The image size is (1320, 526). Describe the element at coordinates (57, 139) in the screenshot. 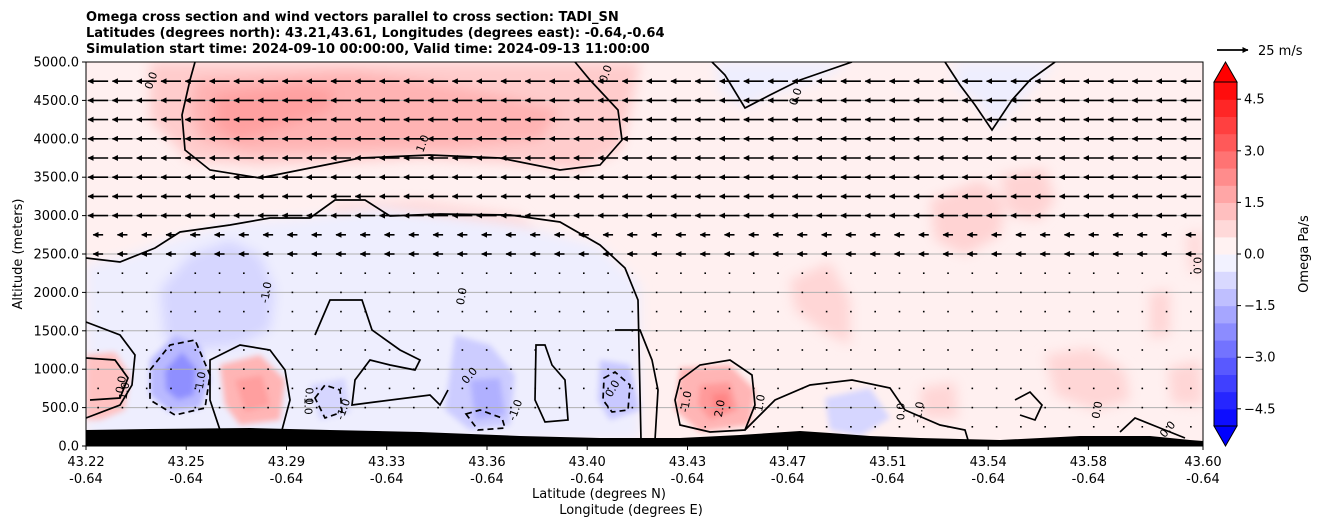

I see `y-tick-label: 4000.0` at that location.